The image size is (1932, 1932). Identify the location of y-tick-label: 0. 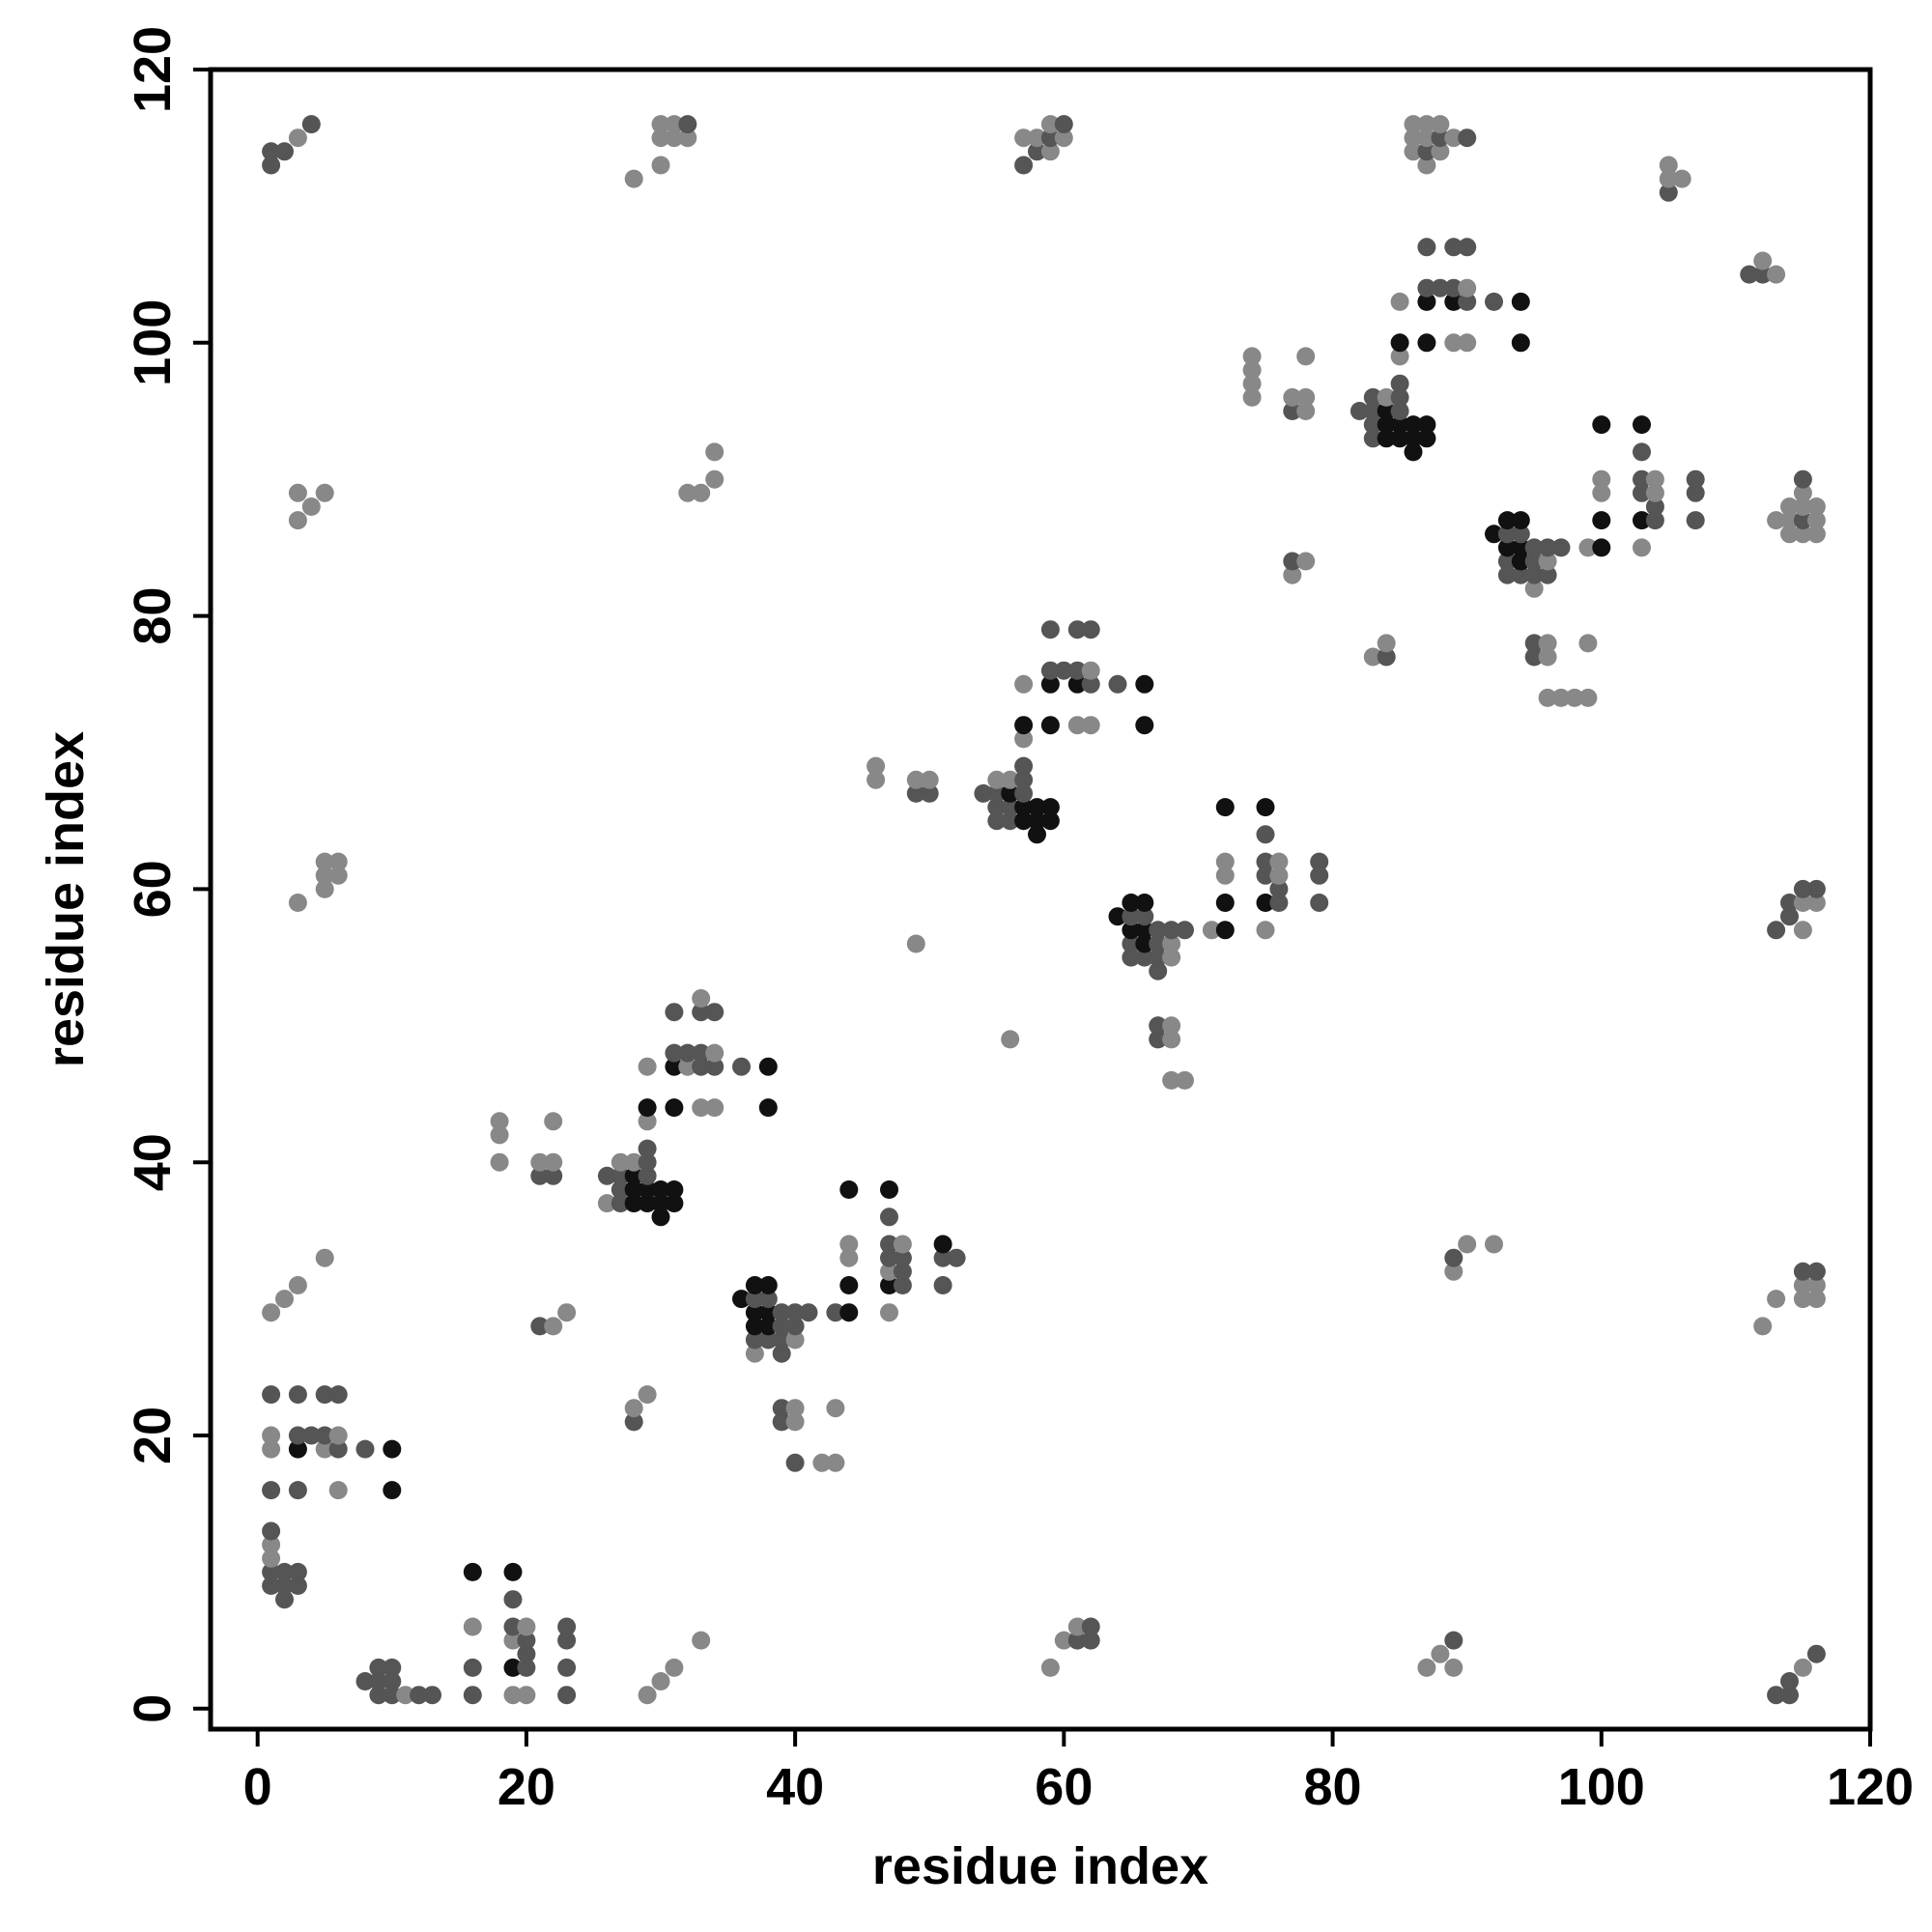
(153, 1708).